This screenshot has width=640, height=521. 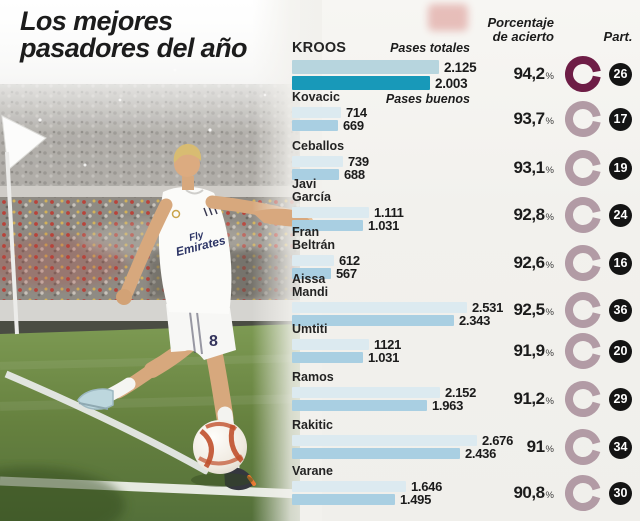 I want to click on total-passes-value: 1.111, so click(x=389, y=212).